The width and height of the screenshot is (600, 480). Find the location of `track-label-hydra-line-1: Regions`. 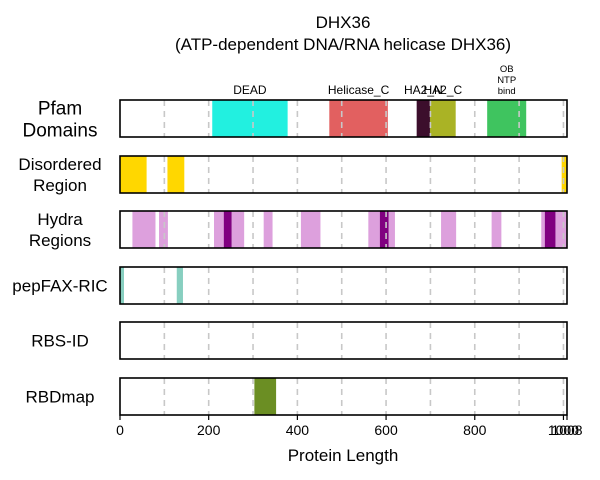

track-label-hydra-line-1: Regions is located at coordinates (60, 240).